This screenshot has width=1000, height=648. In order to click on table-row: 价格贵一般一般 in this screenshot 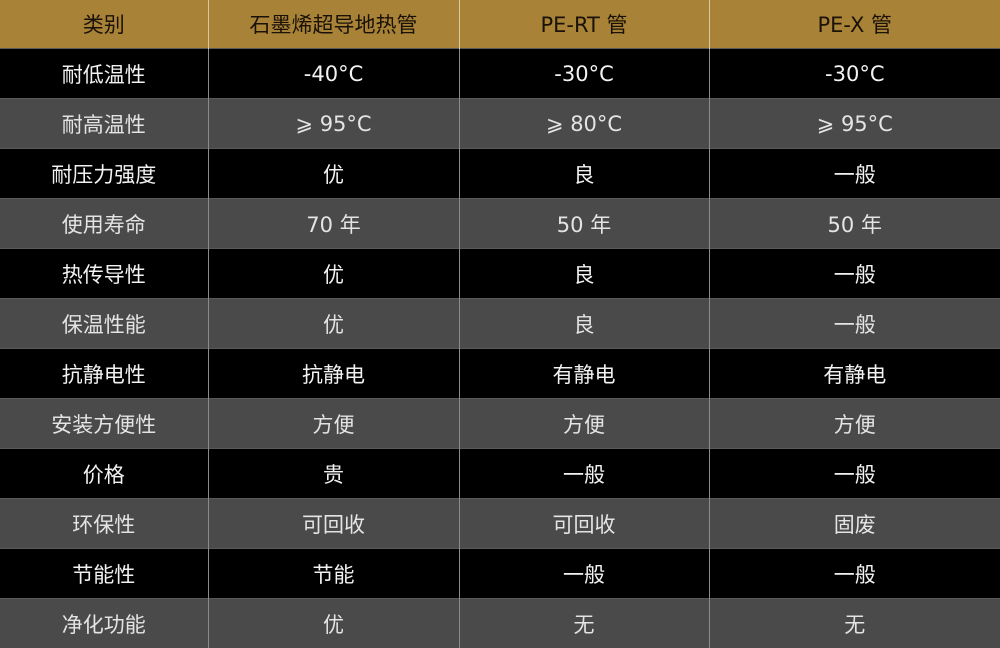, I will do `click(500, 474)`.